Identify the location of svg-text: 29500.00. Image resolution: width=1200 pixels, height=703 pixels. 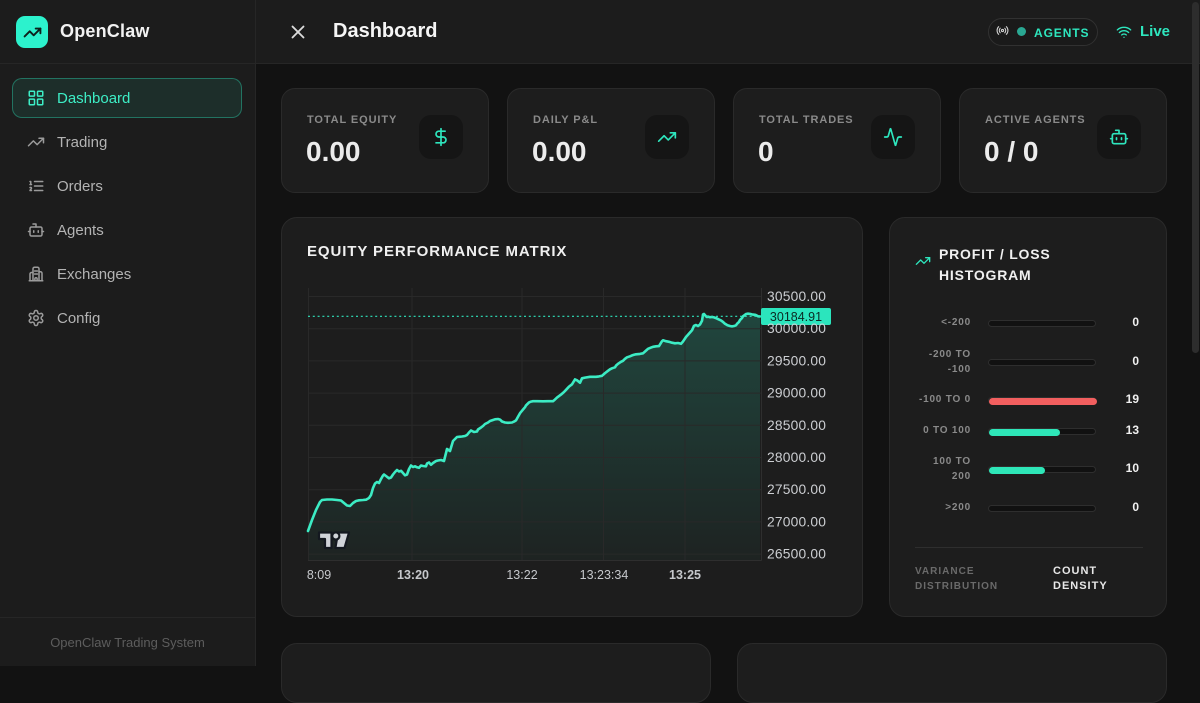
(796, 360).